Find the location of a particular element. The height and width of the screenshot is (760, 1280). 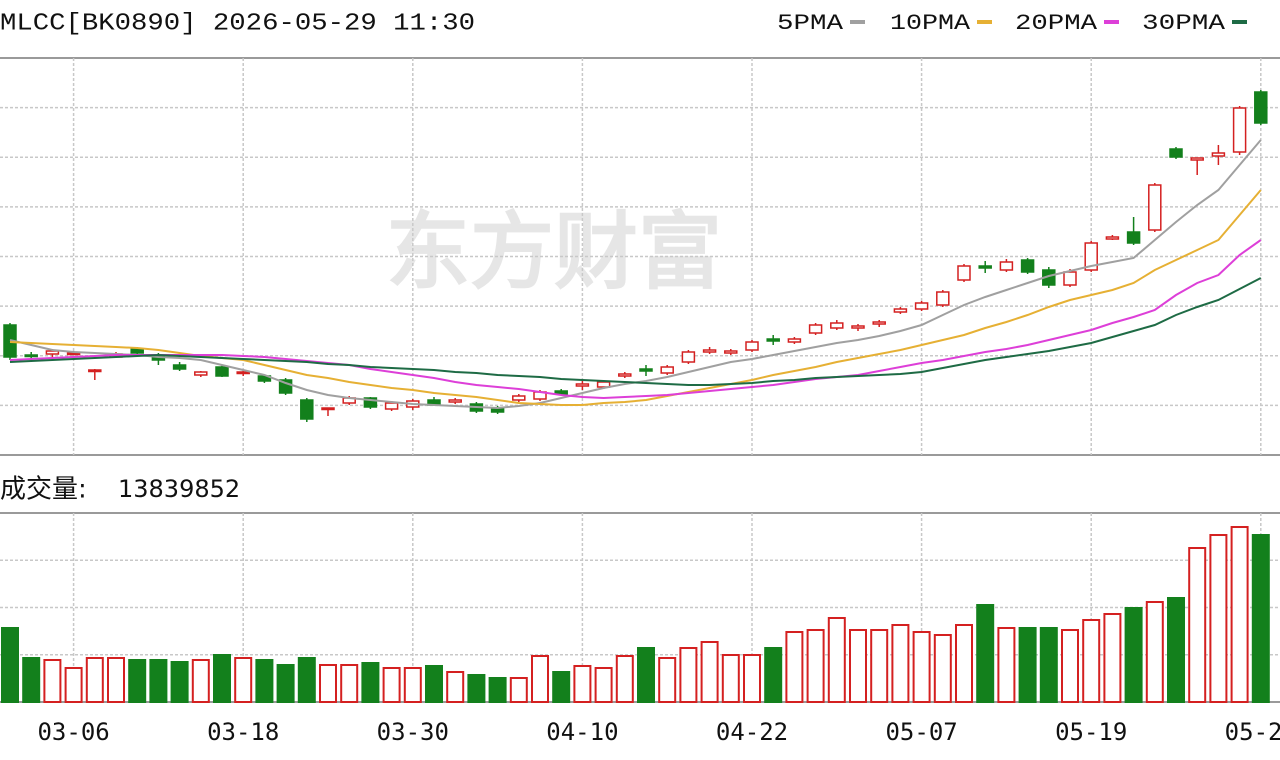

x-tick-label: 05-07 is located at coordinates (921, 732).